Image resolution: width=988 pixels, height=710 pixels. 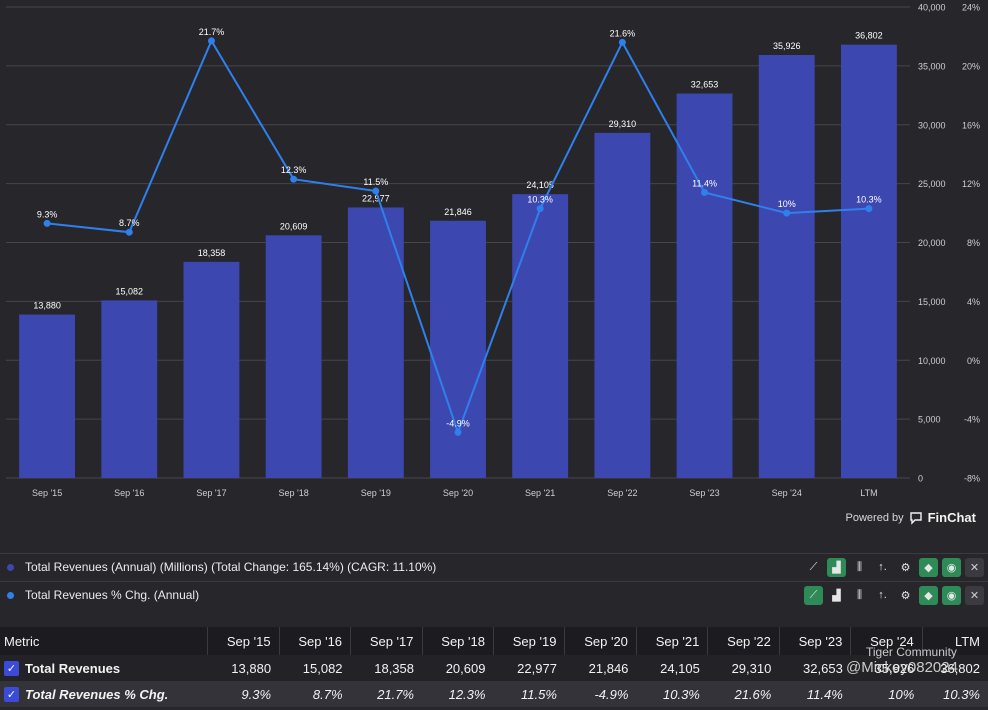 What do you see at coordinates (458, 694) in the screenshot?
I see `table-cell: 12.3%` at bounding box center [458, 694].